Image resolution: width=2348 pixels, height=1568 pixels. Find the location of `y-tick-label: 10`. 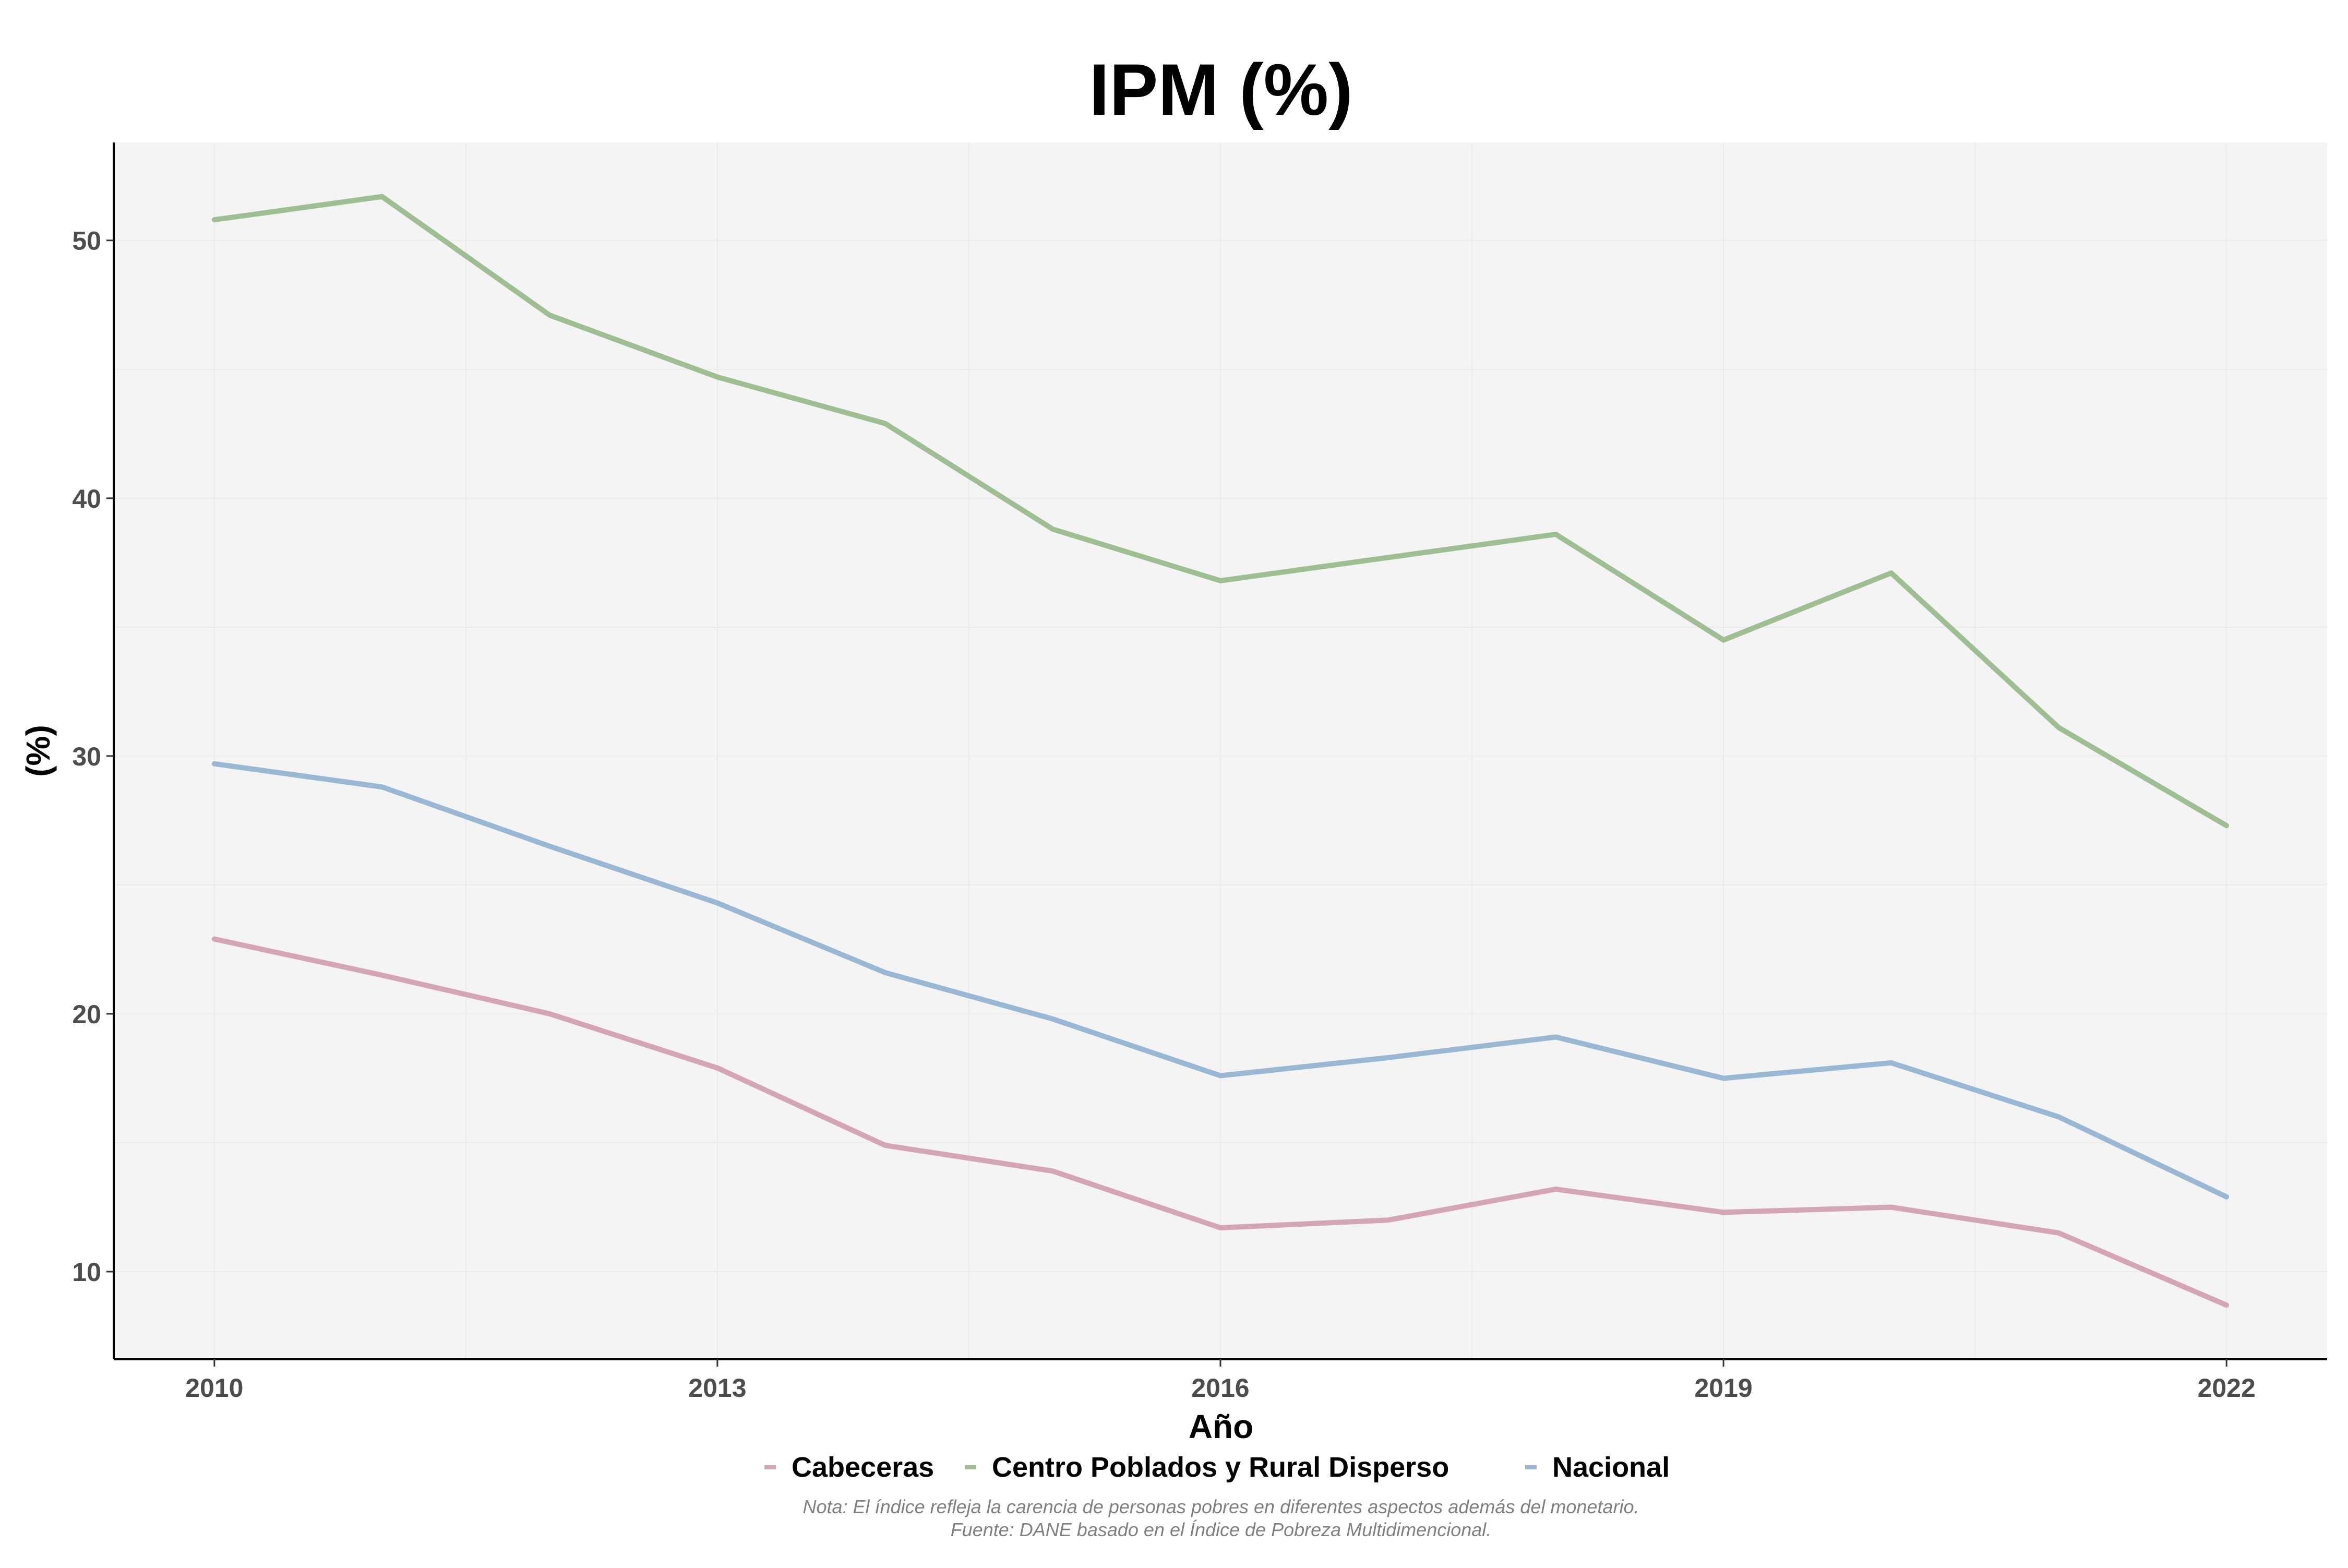

y-tick-label: 10 is located at coordinates (86, 1272).